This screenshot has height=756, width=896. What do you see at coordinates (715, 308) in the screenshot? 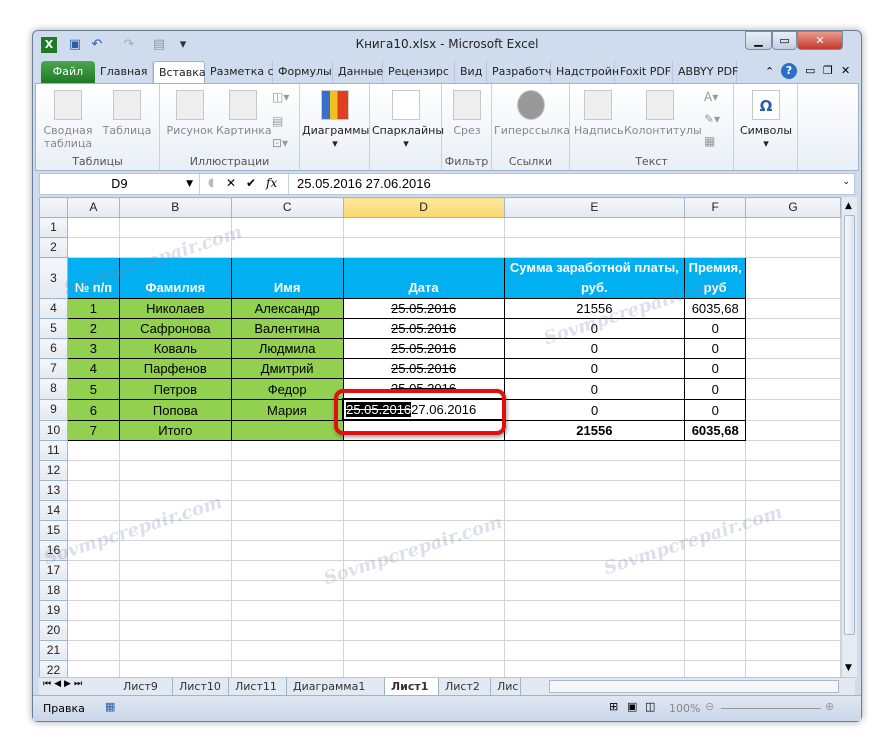
I see `cell: 6035,68` at bounding box center [715, 308].